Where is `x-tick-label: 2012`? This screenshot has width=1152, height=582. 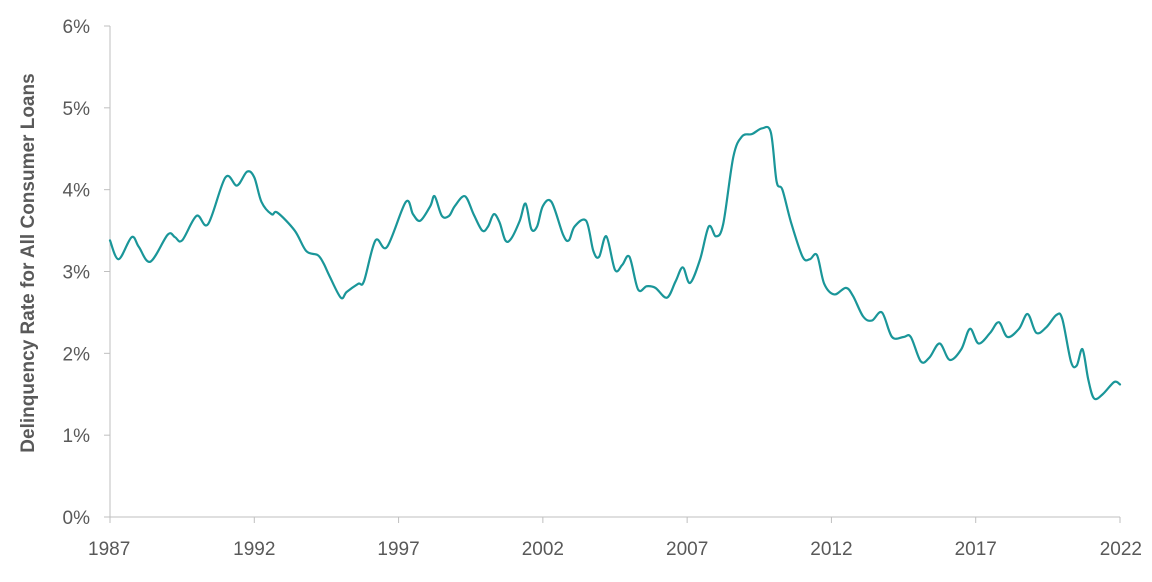 x-tick-label: 2012 is located at coordinates (831, 549).